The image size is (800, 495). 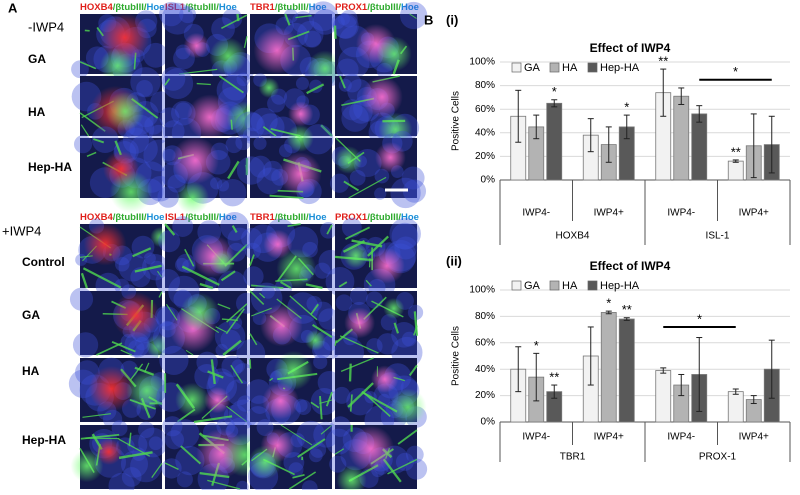 I want to click on group-label: HOXB4, so click(x=573, y=236).